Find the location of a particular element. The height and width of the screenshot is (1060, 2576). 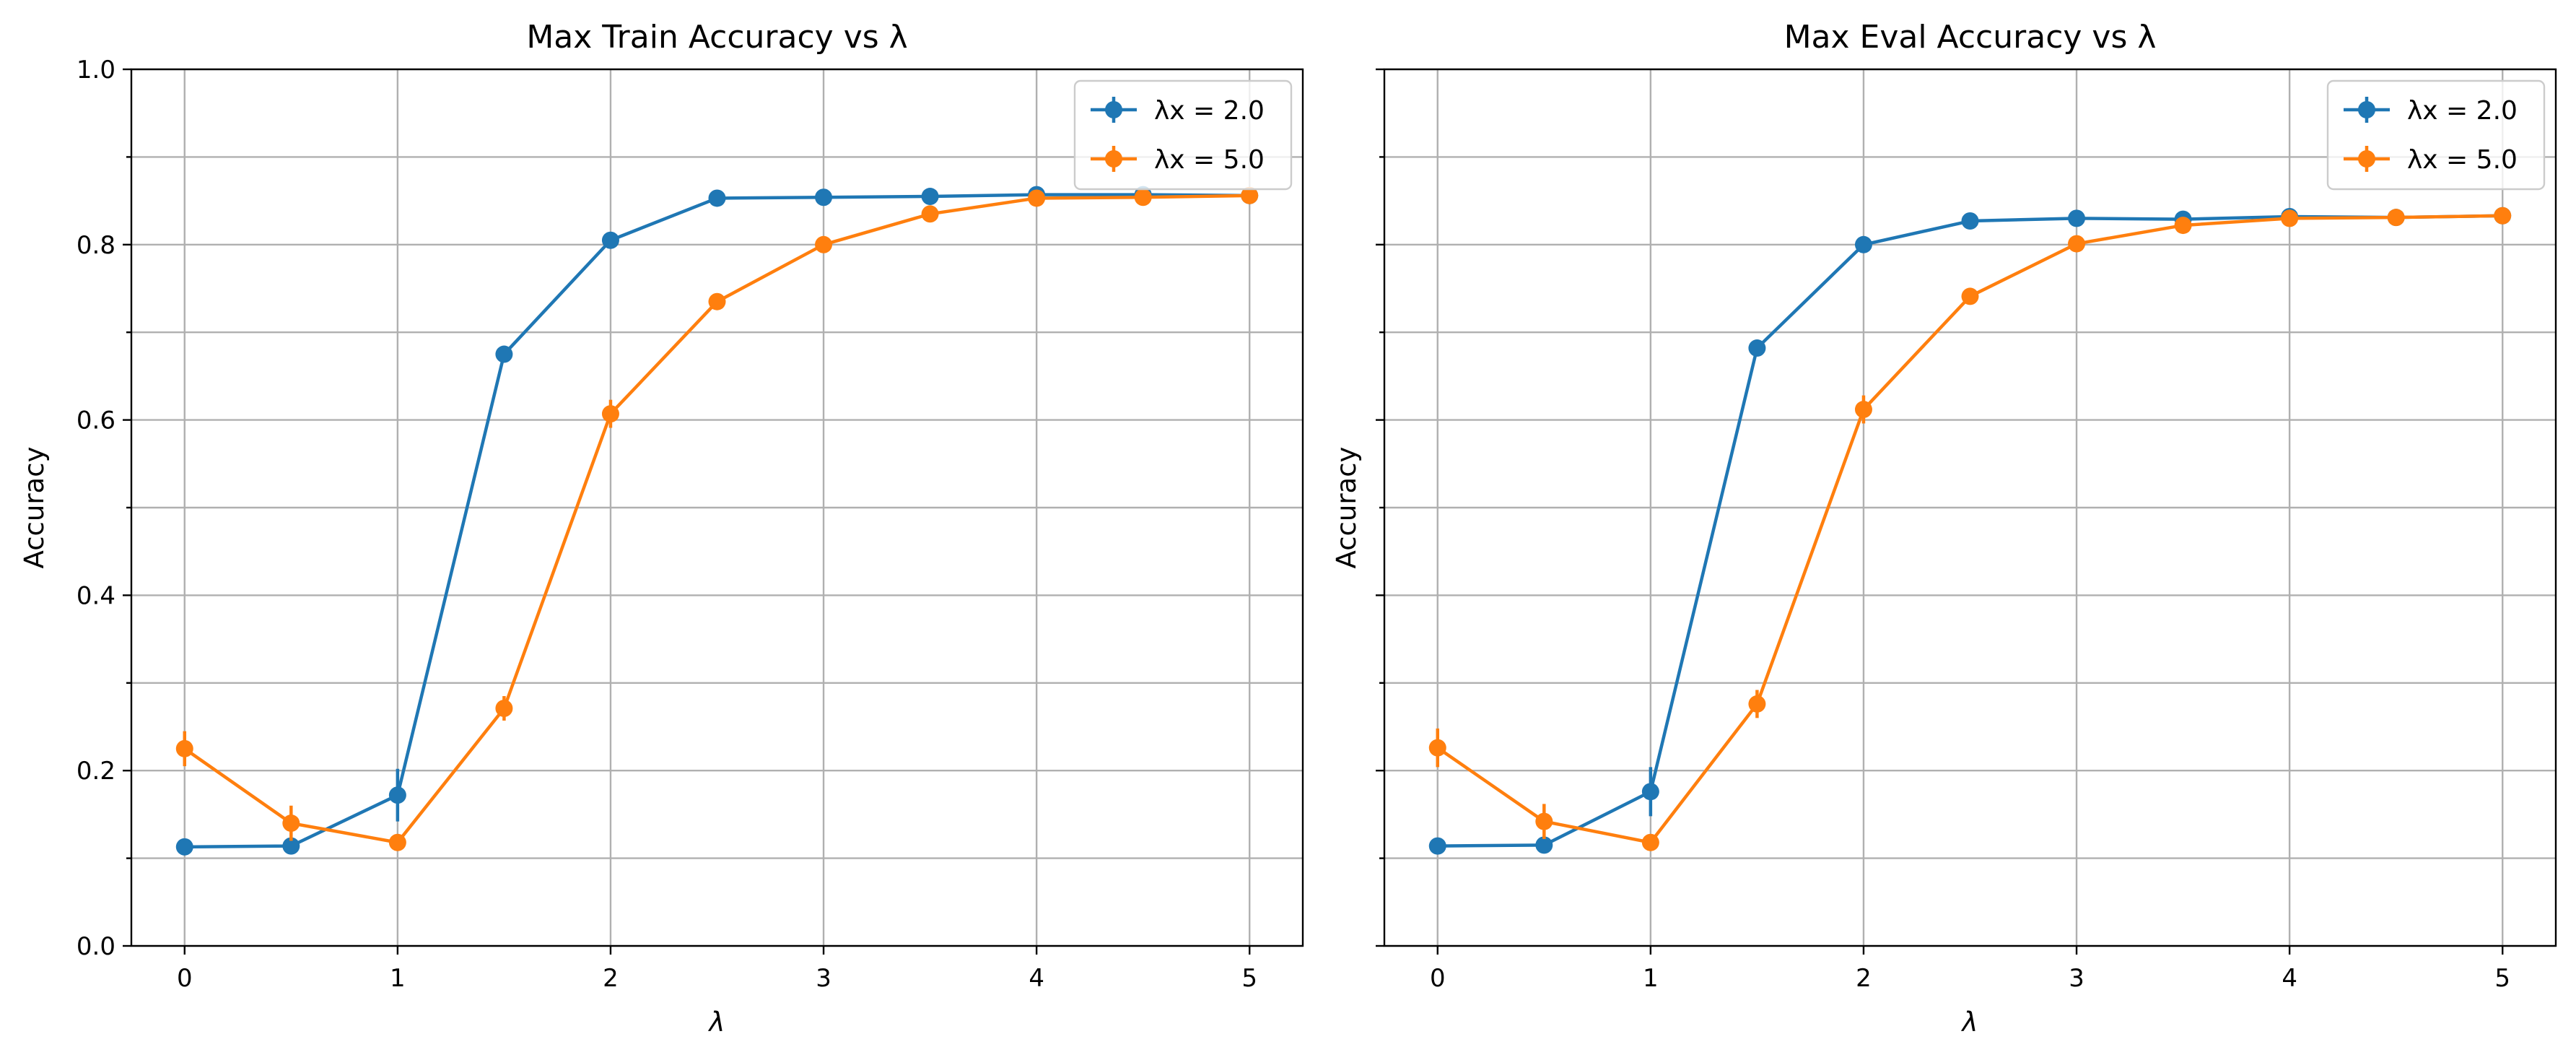

chart-title: Max Eval Accuracy vs λ is located at coordinates (1970, 37).